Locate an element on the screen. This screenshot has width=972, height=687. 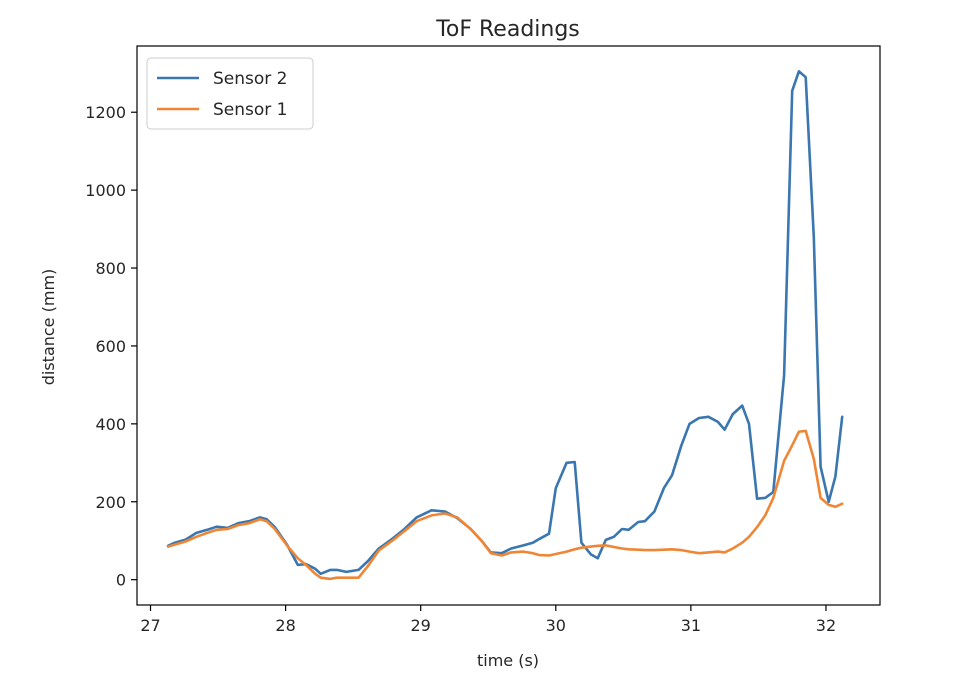
x-tick-label: 27 is located at coordinates (150, 625).